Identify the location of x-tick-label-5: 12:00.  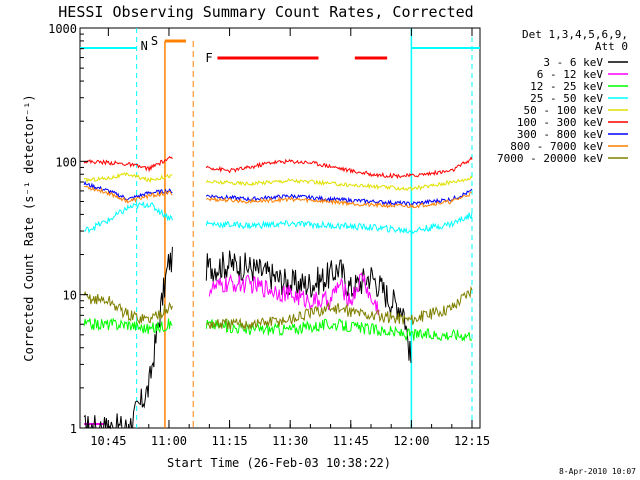
(411, 441).